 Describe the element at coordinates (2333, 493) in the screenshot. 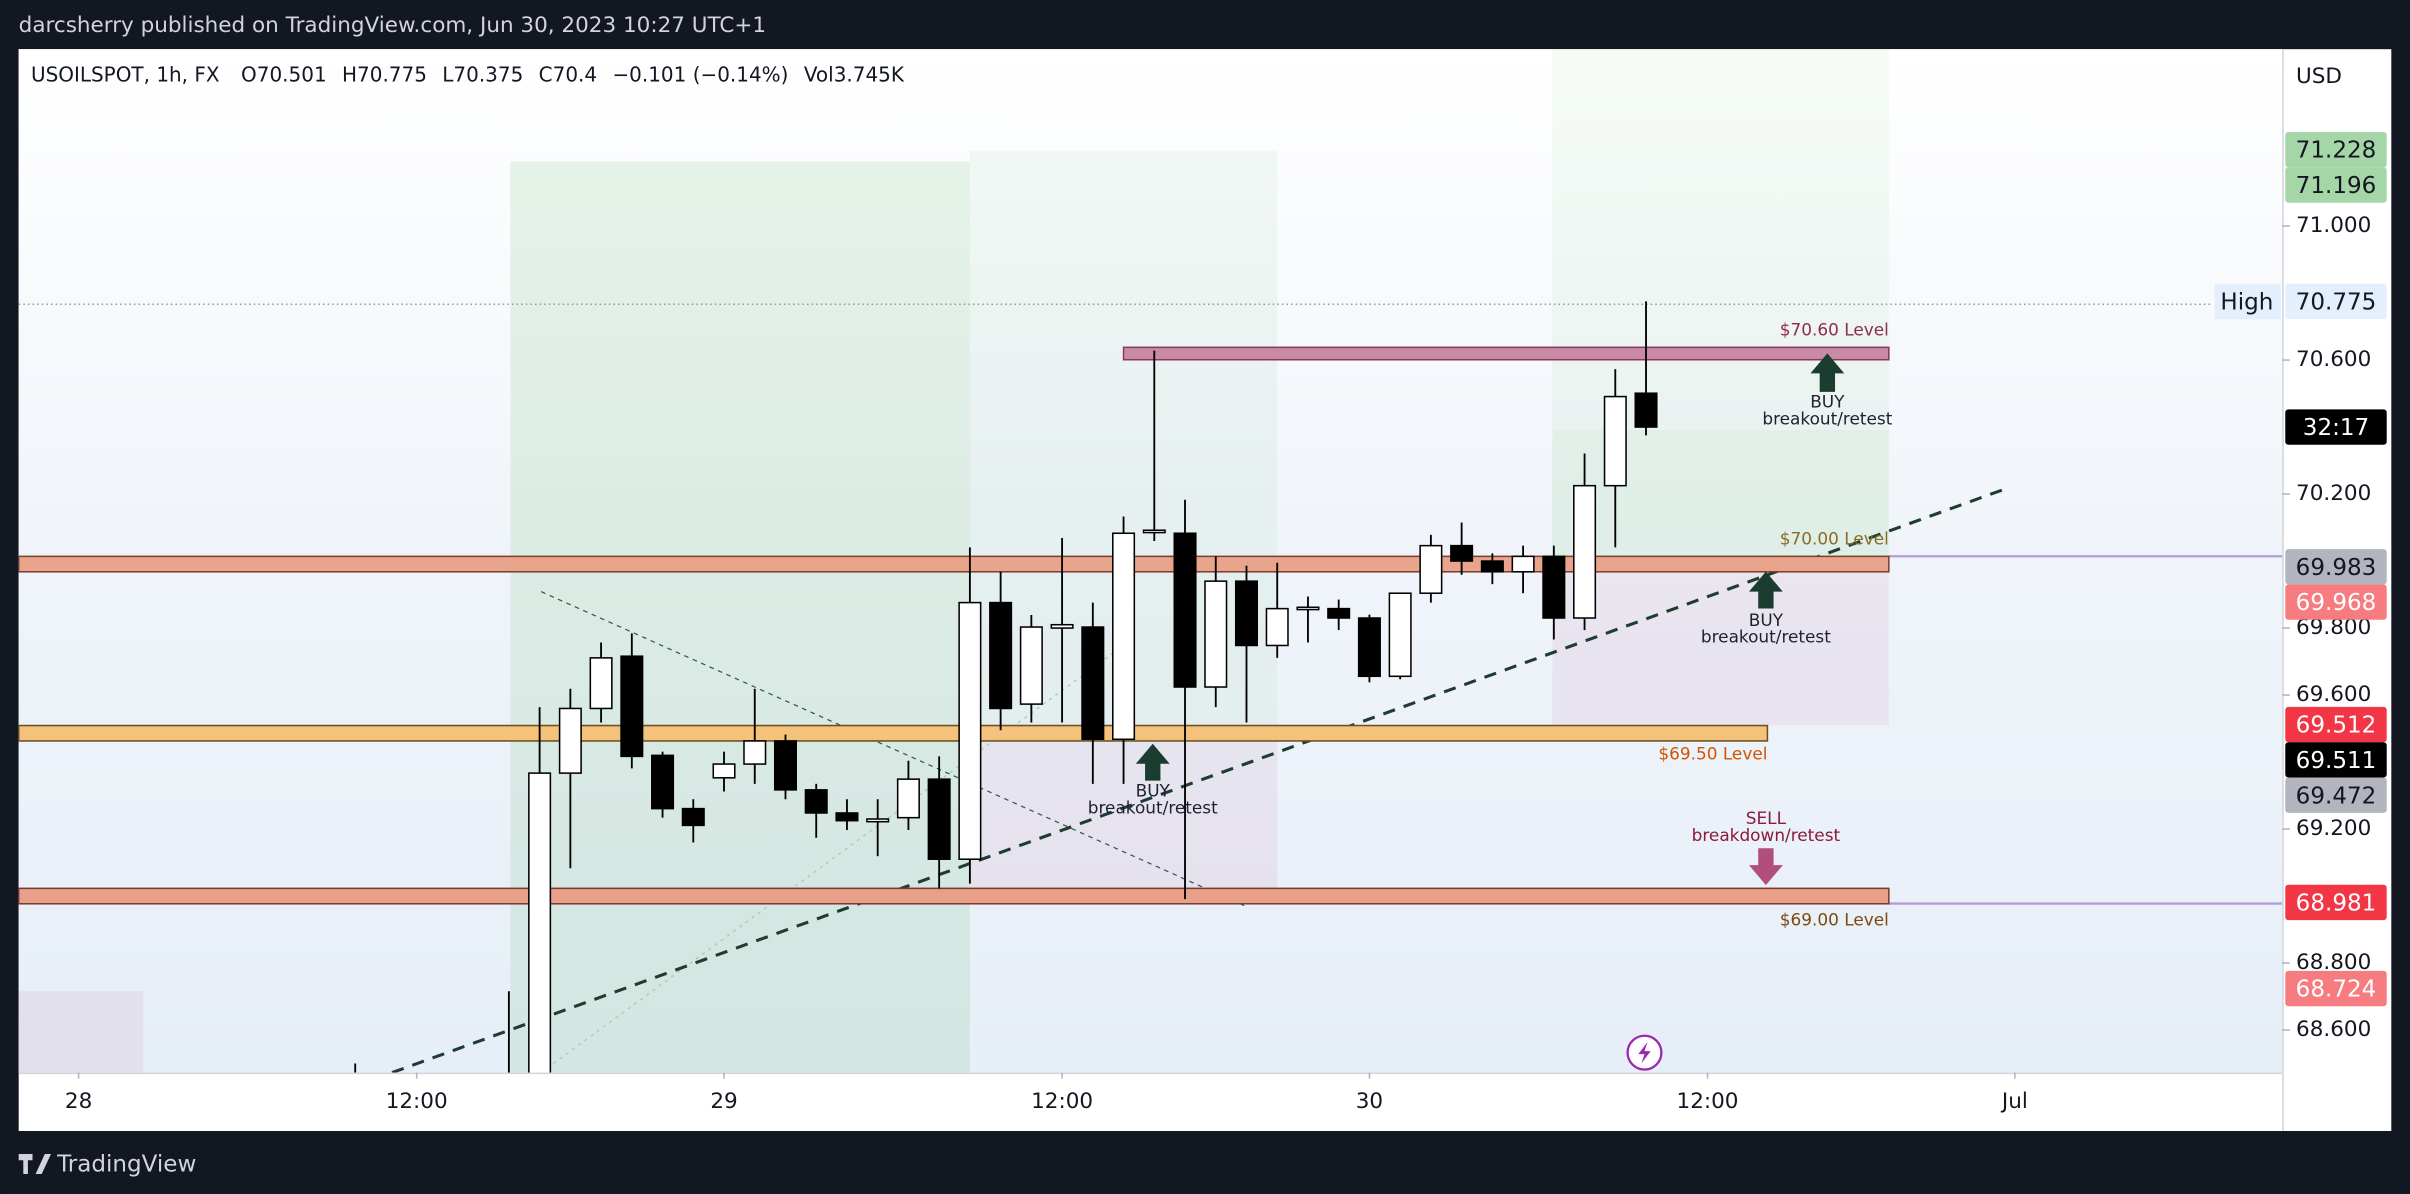

I see `y-tick-label: 70.200` at that location.